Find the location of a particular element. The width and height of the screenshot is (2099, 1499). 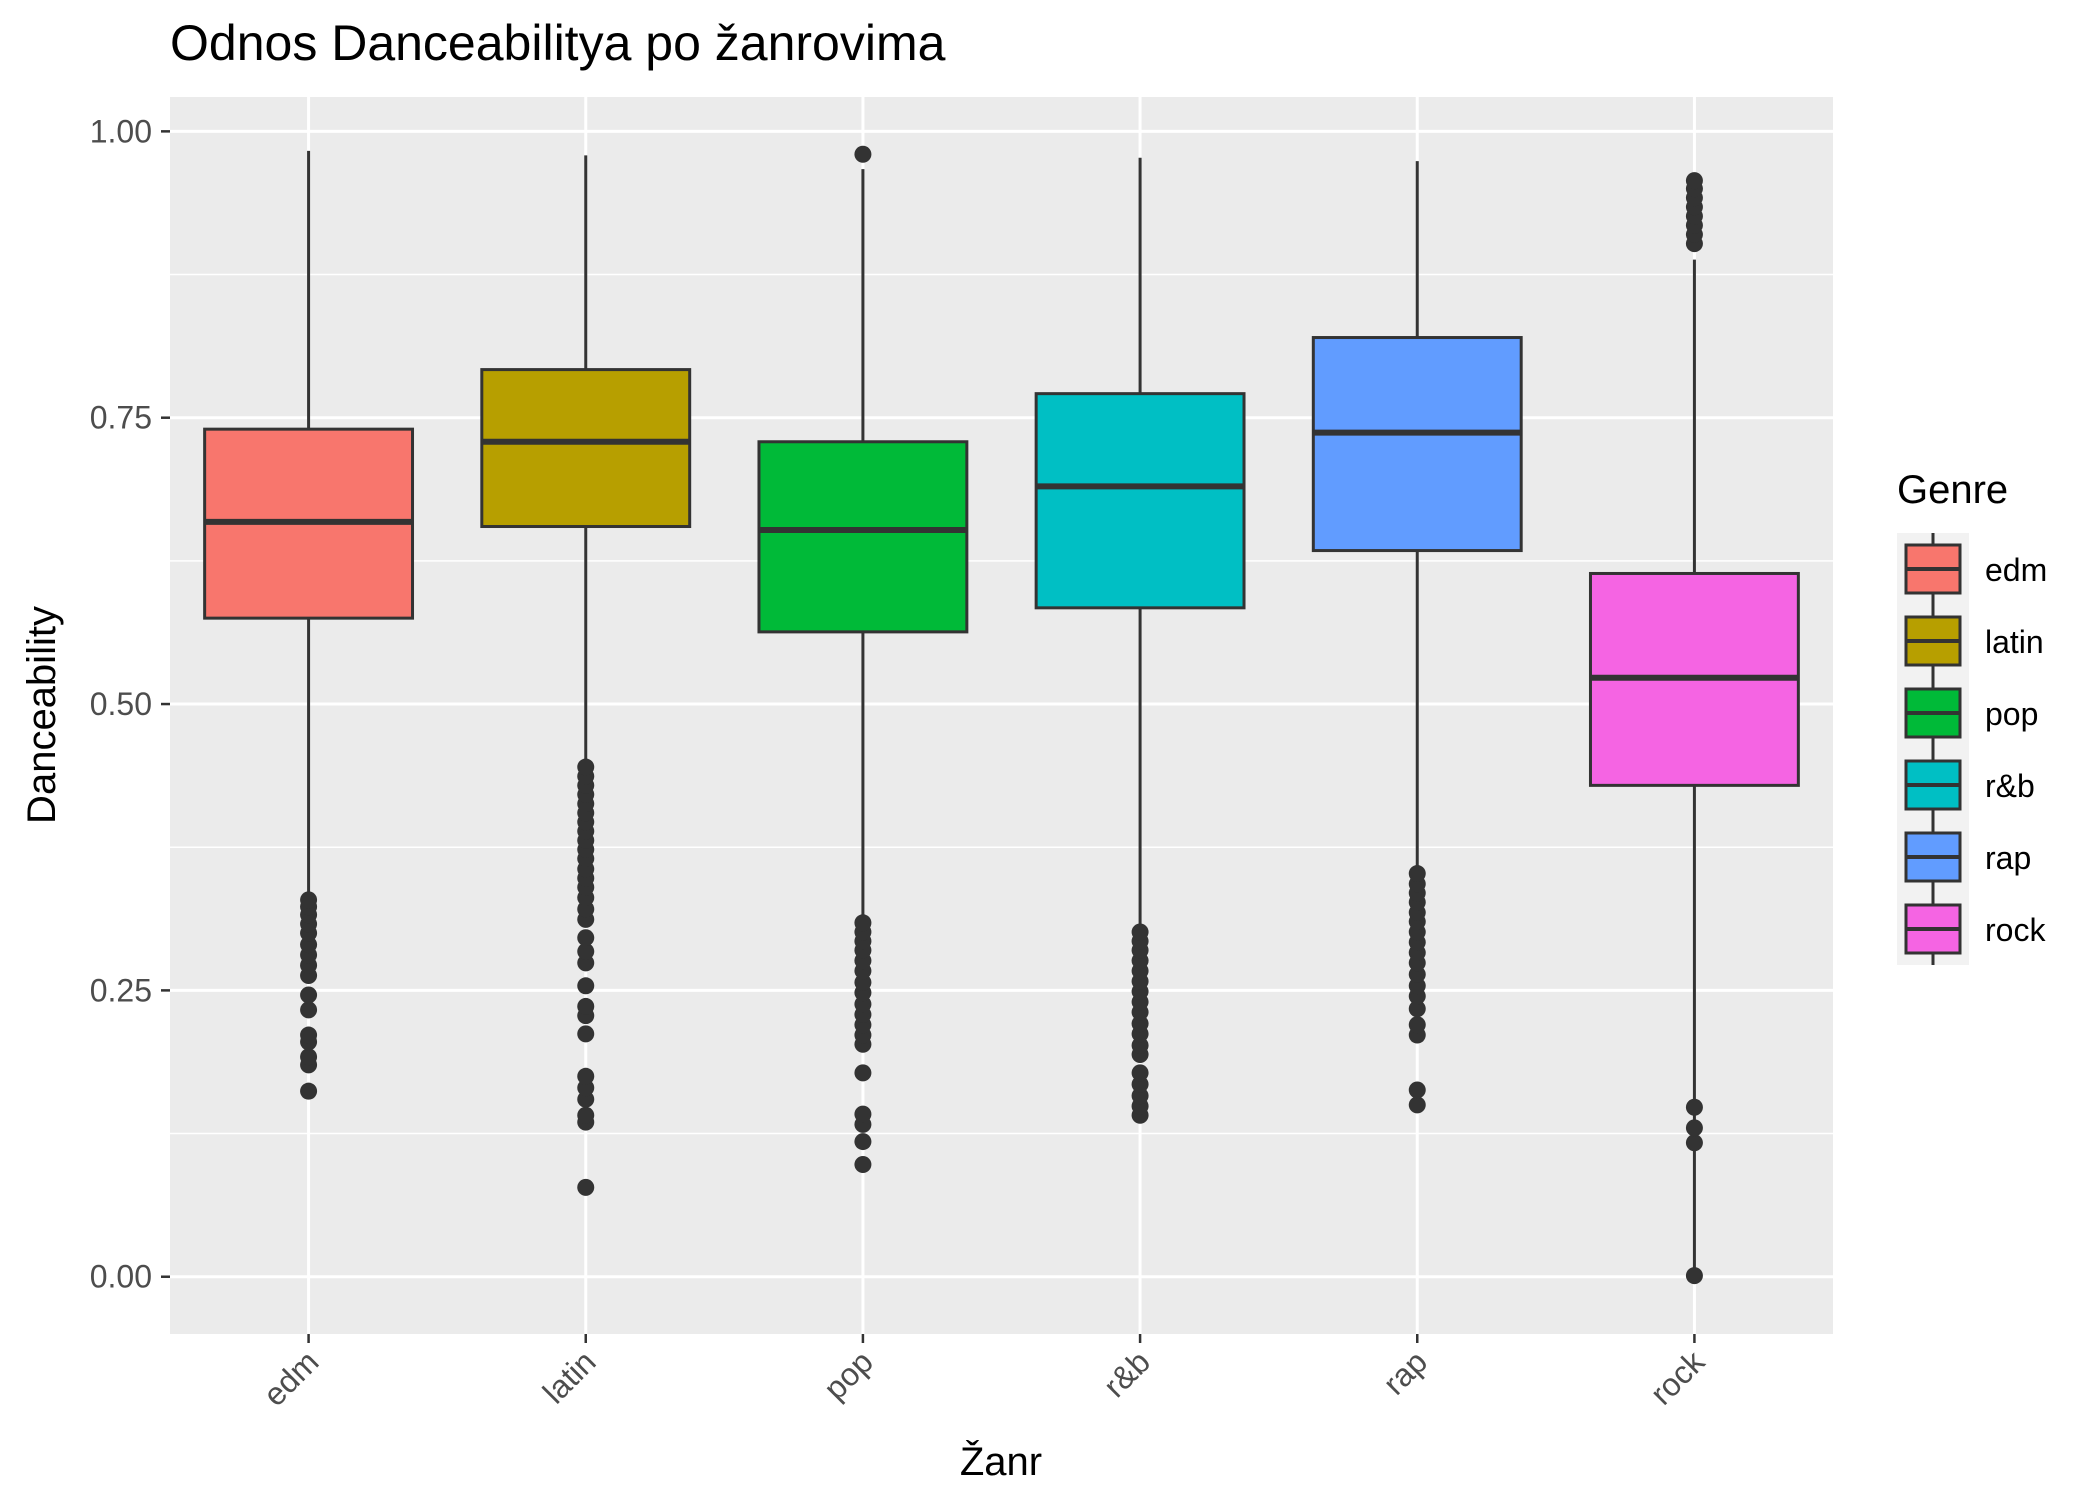

legend-items: edm latin pop r&b rap rock is located at coordinates (1972, 749).